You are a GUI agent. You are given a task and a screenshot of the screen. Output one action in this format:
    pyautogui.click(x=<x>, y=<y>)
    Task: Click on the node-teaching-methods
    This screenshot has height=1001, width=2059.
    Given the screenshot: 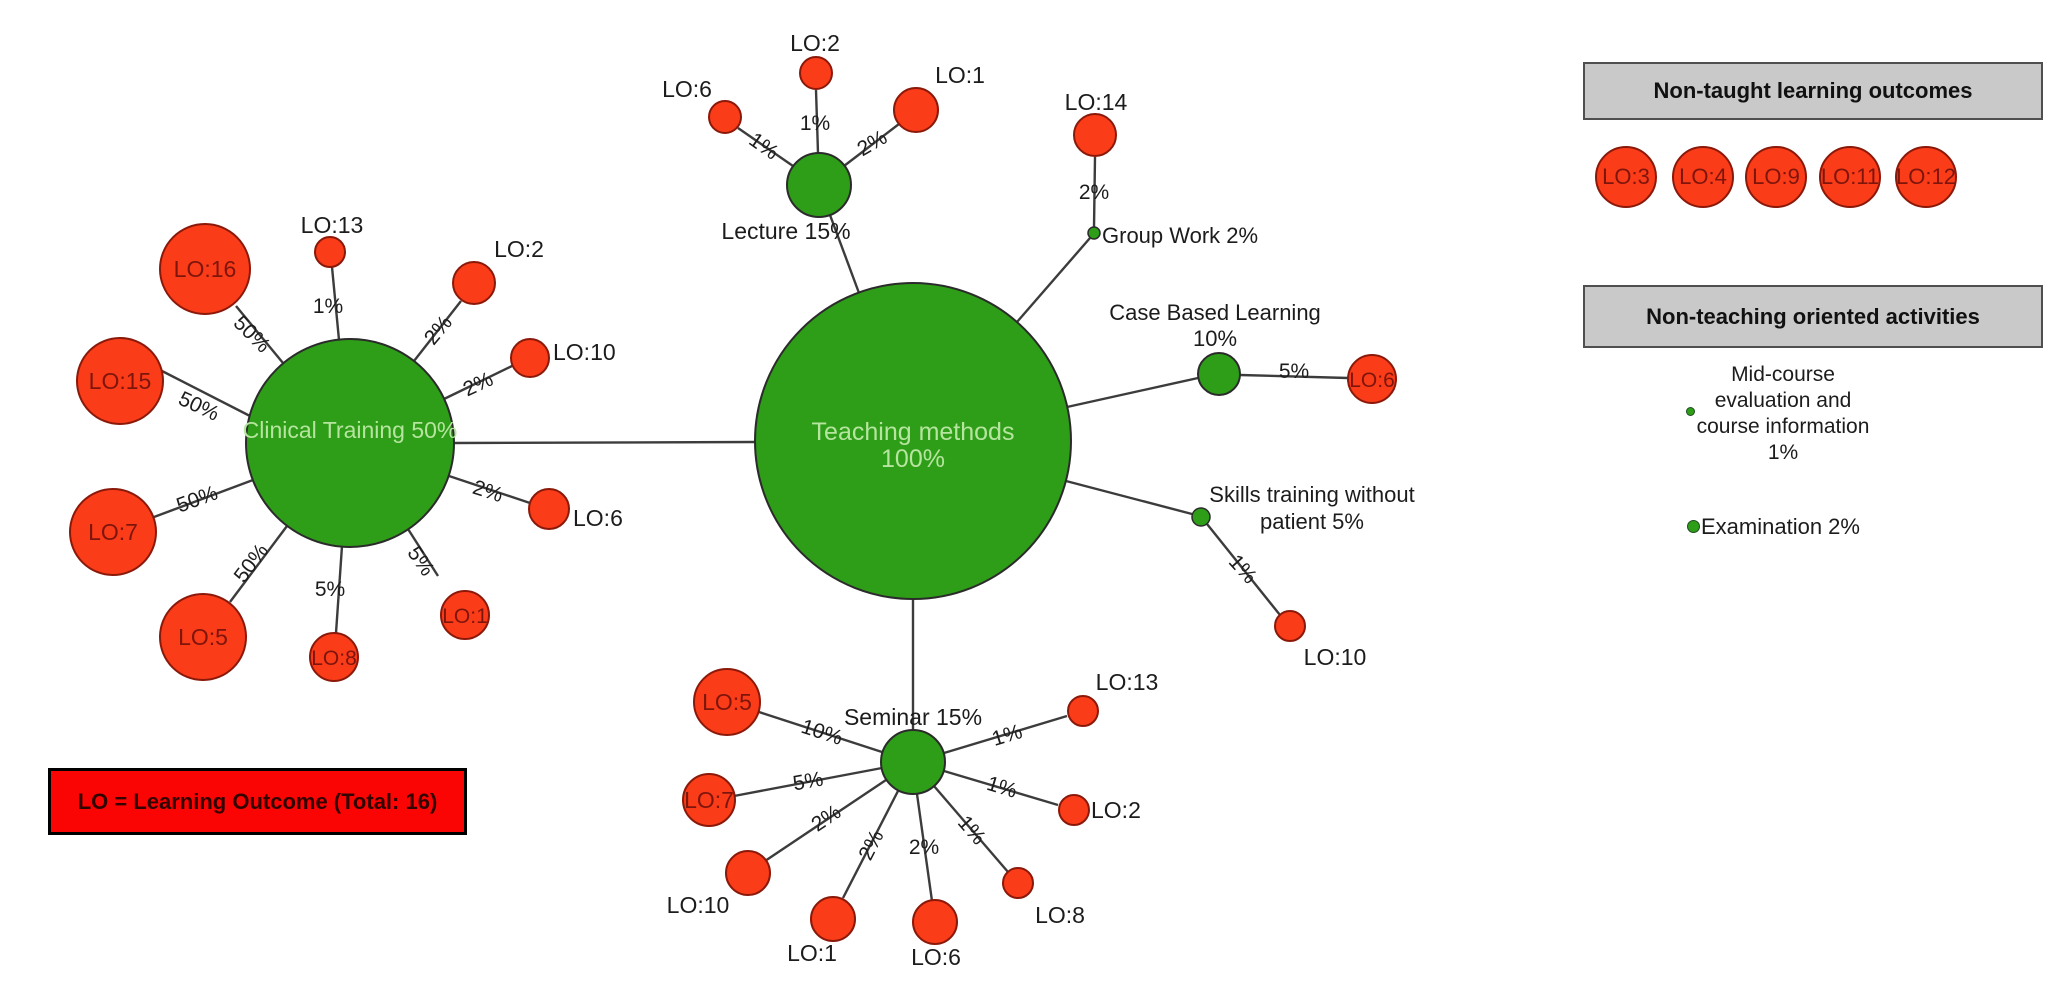 What is the action you would take?
    pyautogui.click(x=913, y=441)
    